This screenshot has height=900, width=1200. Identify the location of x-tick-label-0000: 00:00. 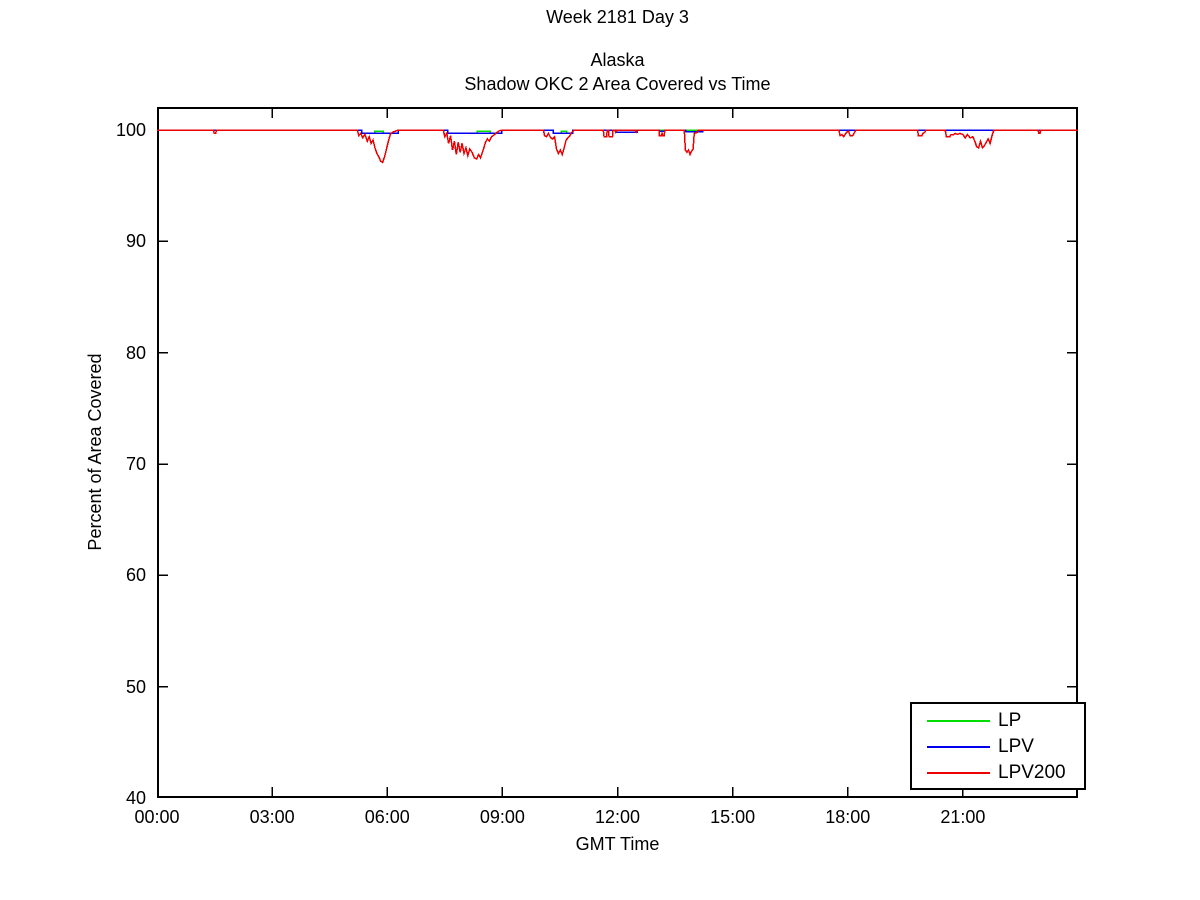
(157, 817).